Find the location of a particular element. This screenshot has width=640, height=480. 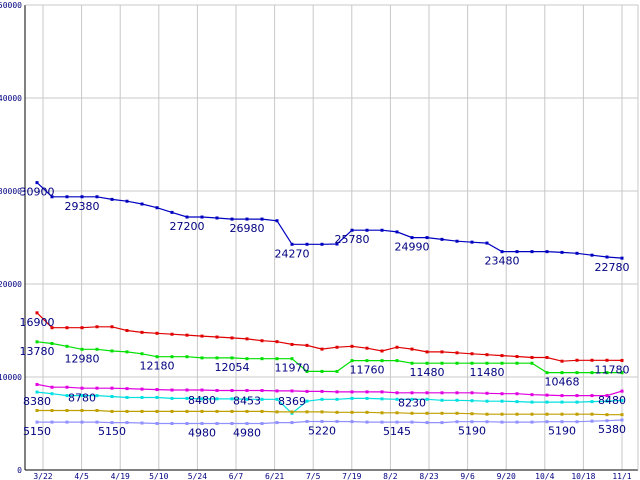

data-label: 11970 is located at coordinates (292, 368).